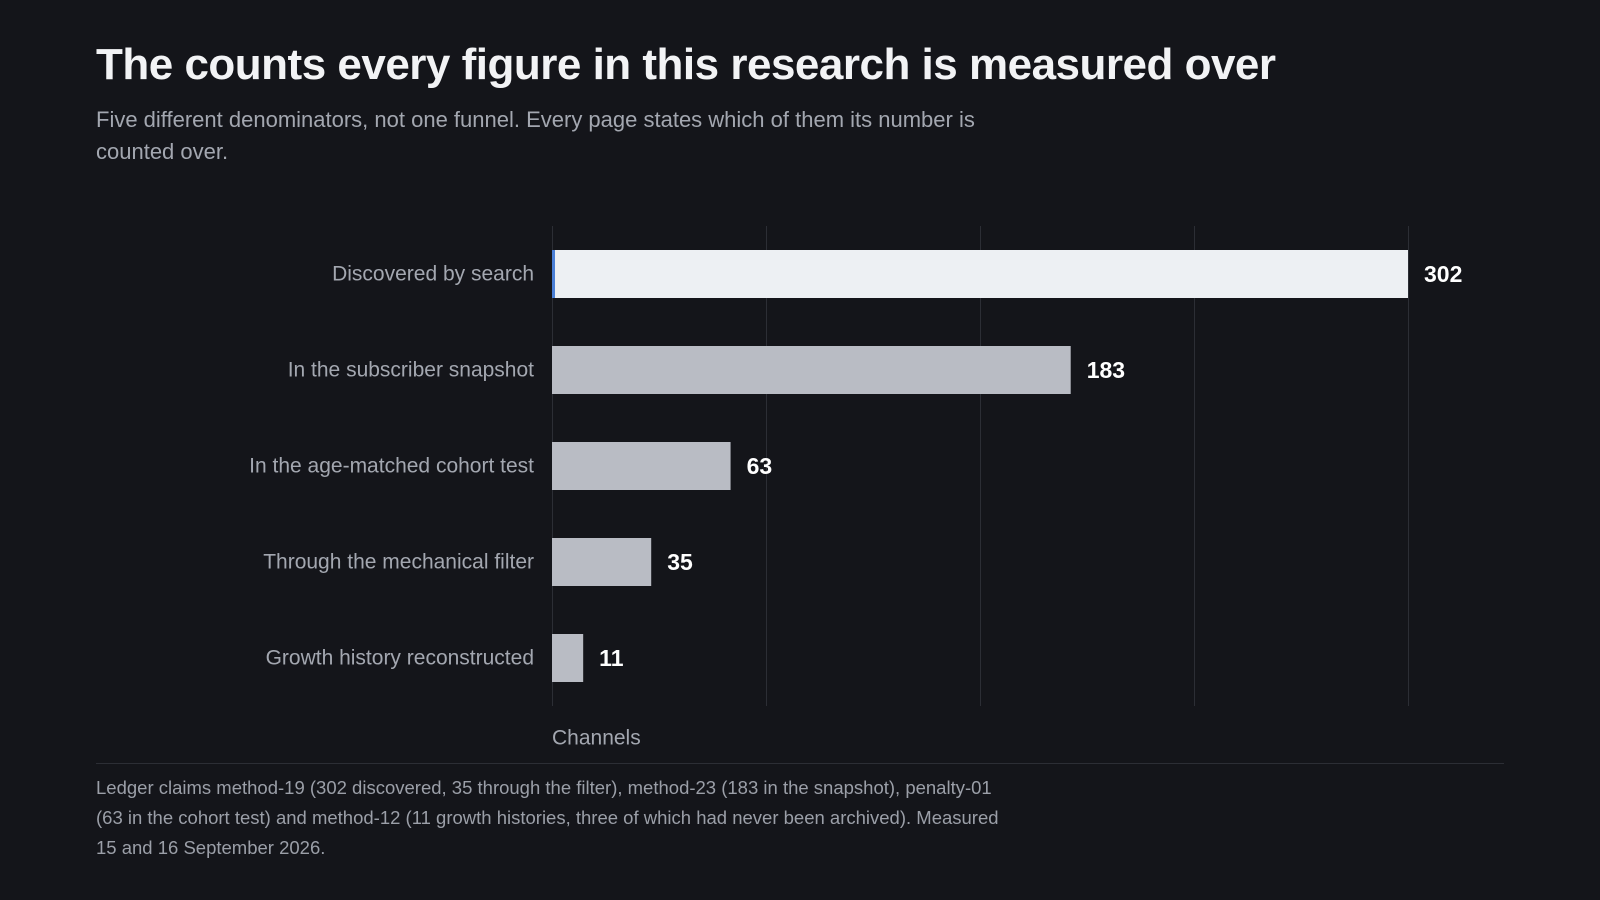 The height and width of the screenshot is (900, 1600). I want to click on x-axis-label: Channels, so click(596, 738).